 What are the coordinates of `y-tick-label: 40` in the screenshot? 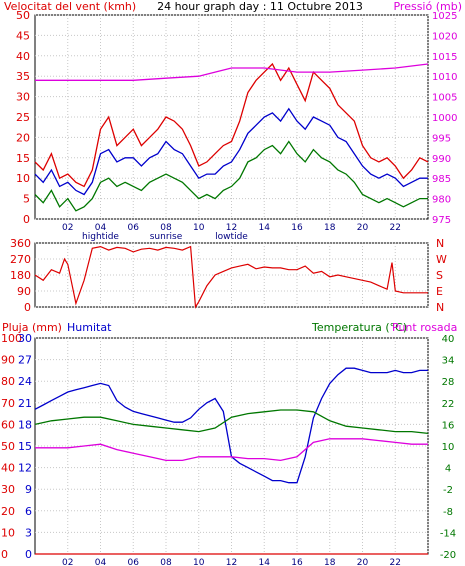 It's located at (23, 56).